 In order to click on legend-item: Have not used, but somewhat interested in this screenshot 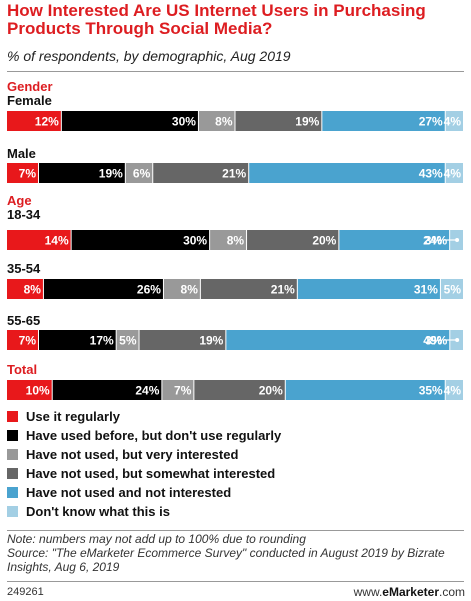, I will do `click(144, 473)`.